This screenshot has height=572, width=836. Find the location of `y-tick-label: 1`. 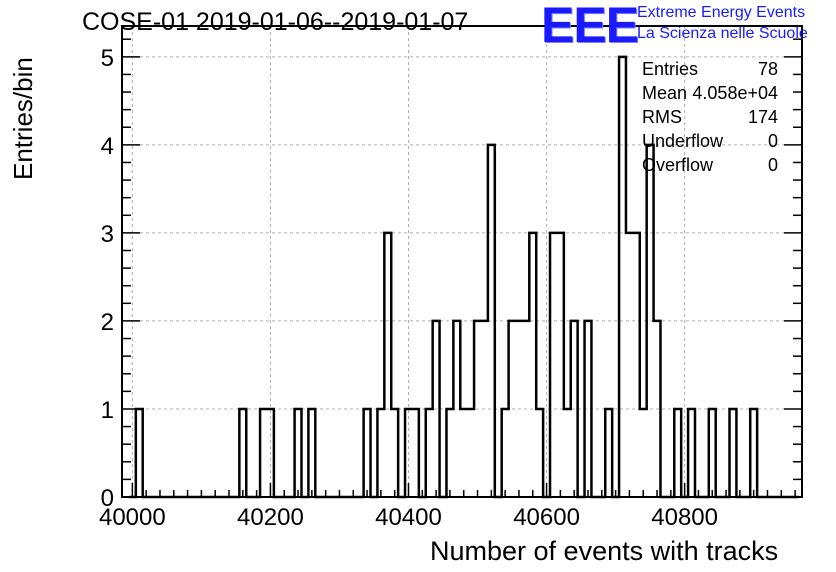

y-tick-label: 1 is located at coordinates (107, 410).